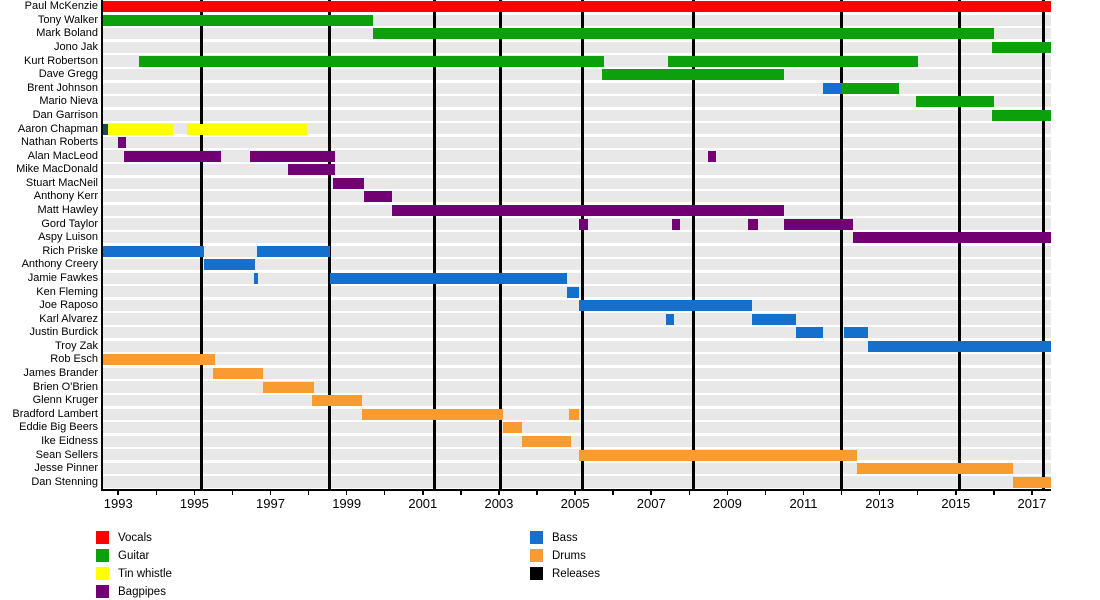 This screenshot has width=1100, height=600. I want to click on legend-label: Bagpipes, so click(142, 591).